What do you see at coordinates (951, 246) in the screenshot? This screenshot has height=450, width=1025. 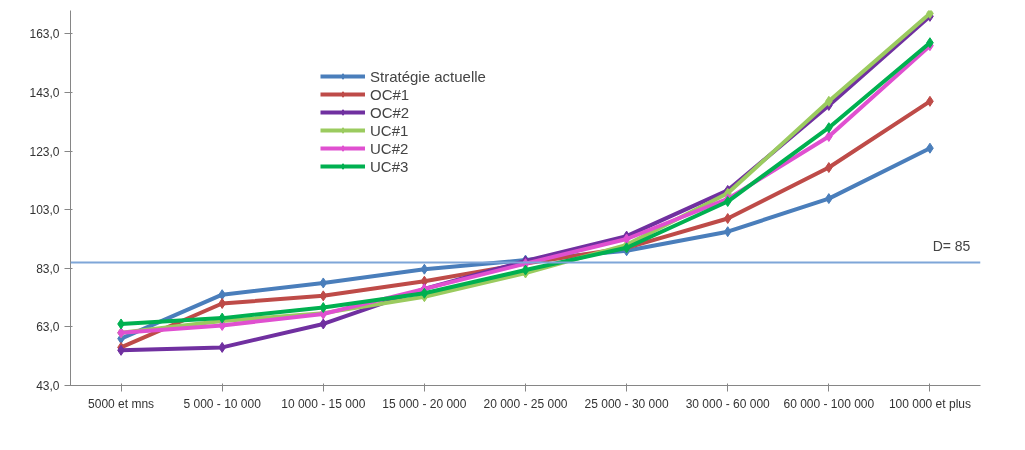 I see `ref-line-label: D= 85` at bounding box center [951, 246].